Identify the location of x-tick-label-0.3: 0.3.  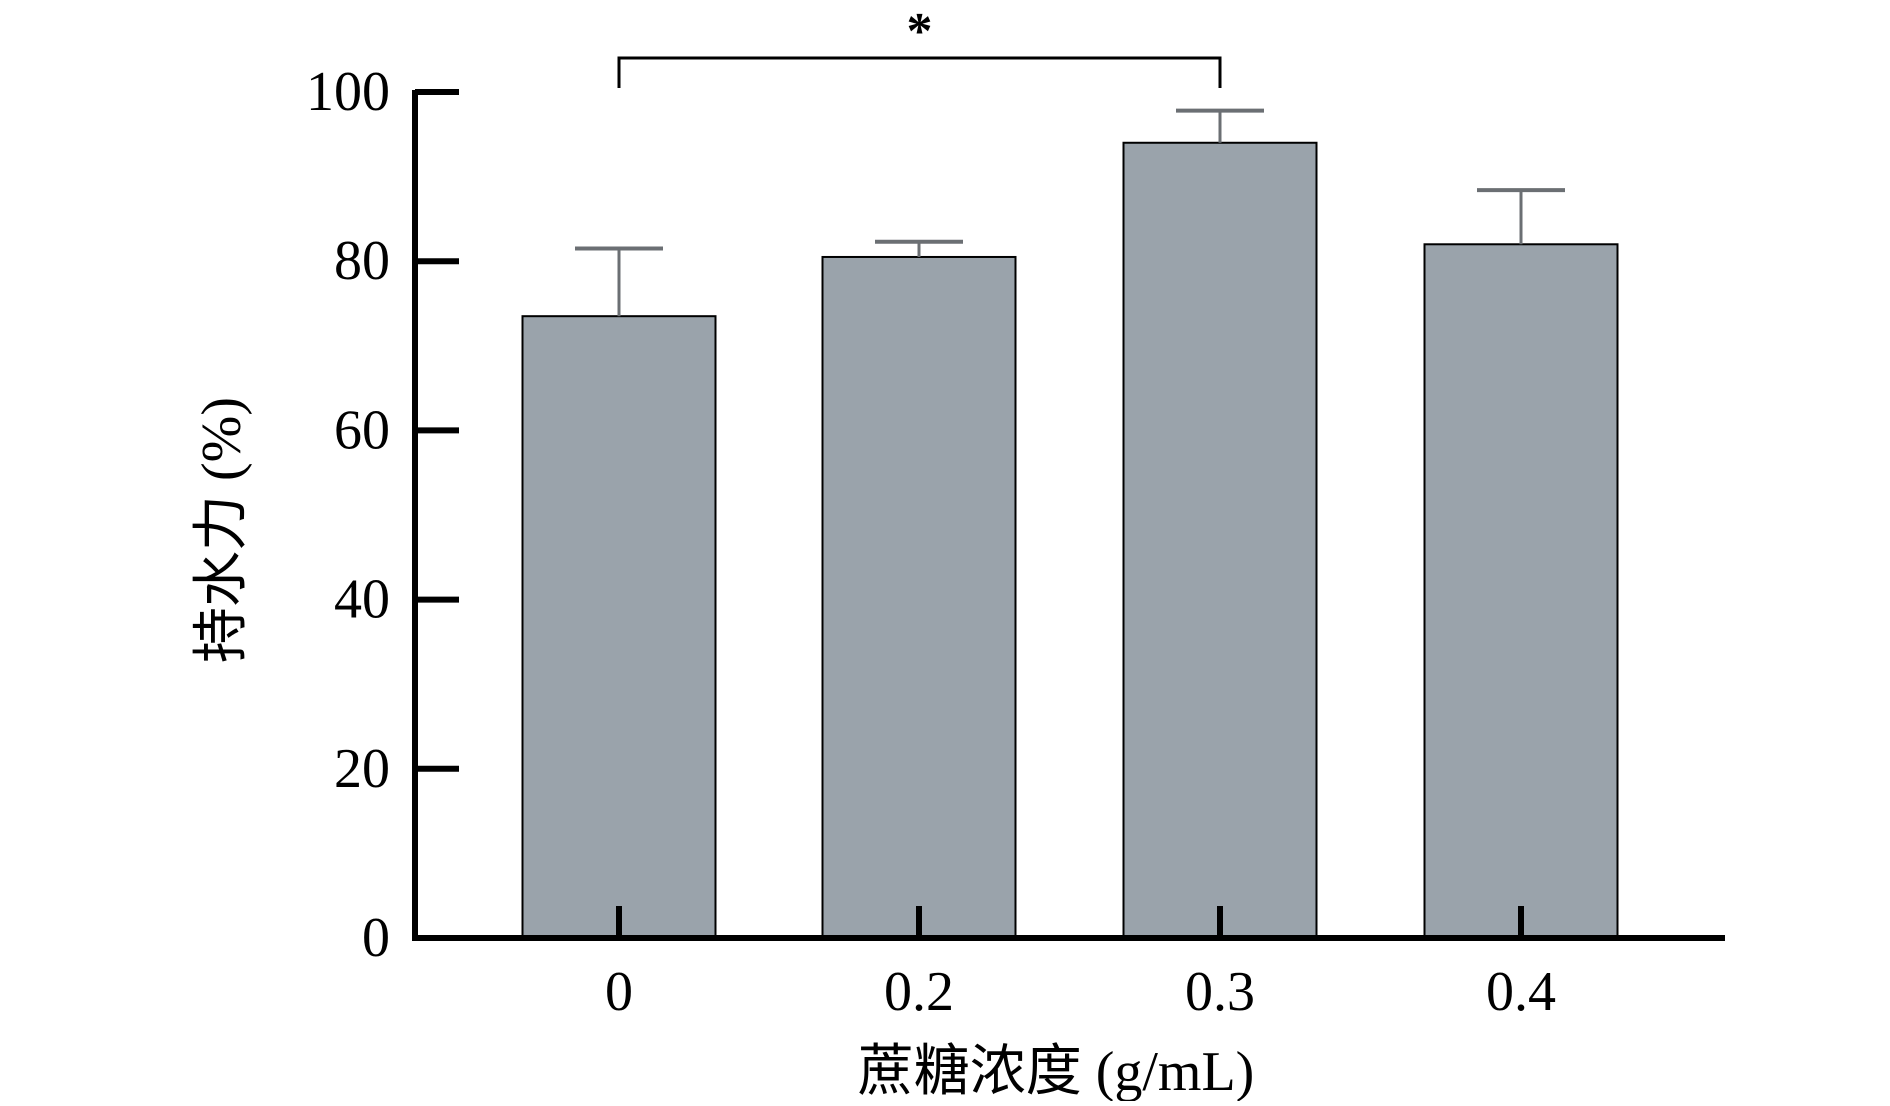
(1220, 992).